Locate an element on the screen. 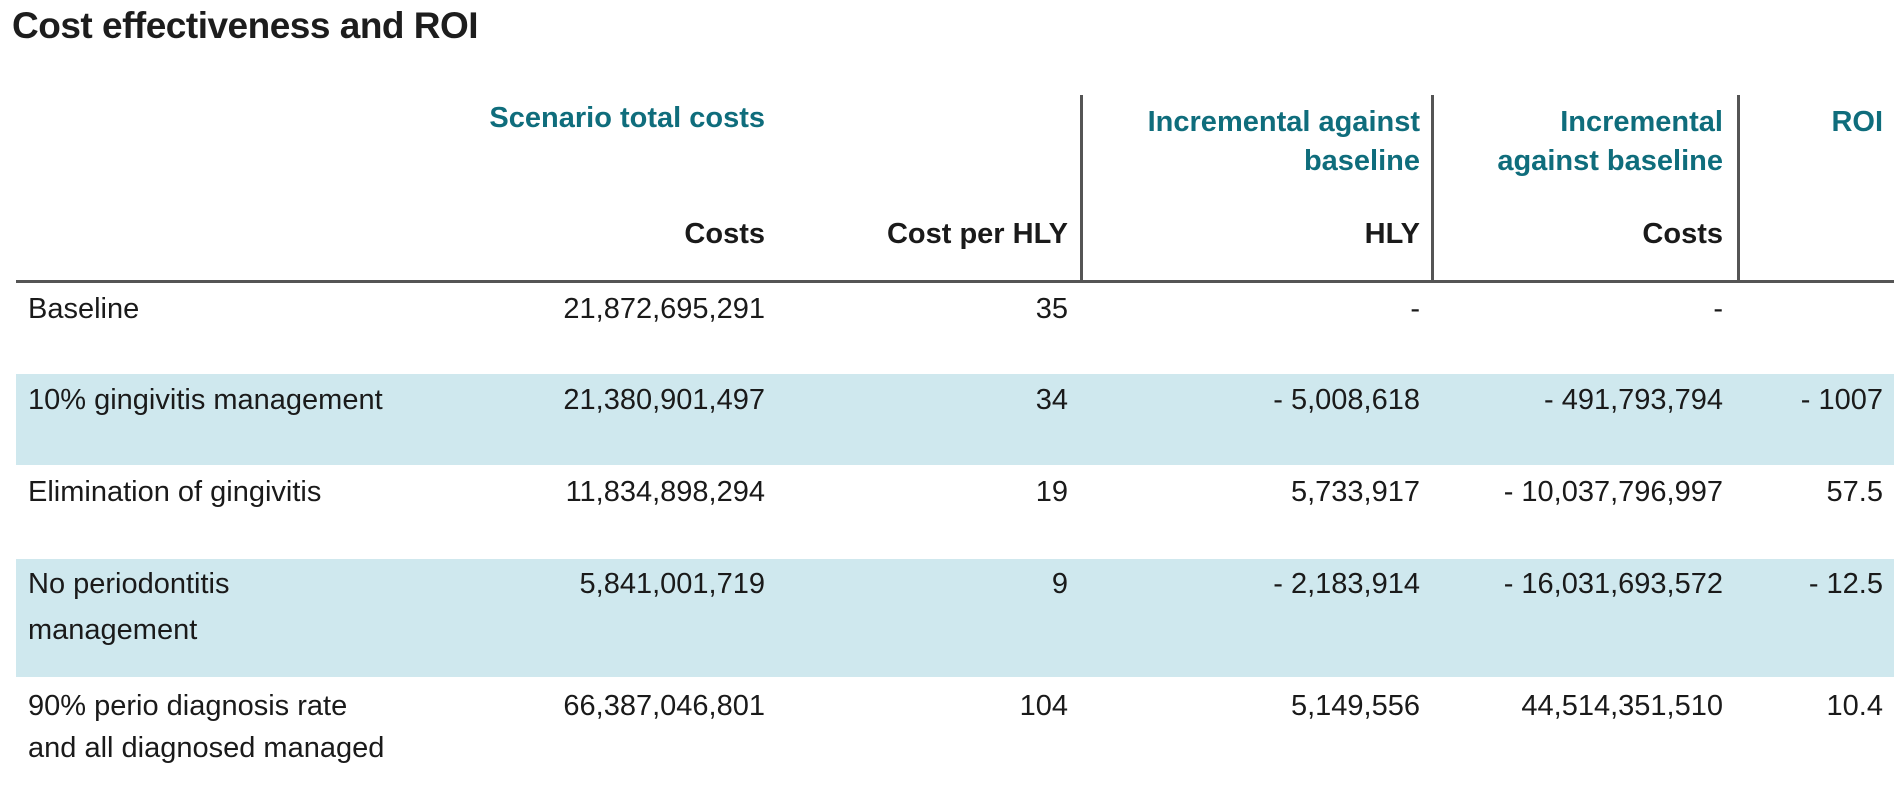 The width and height of the screenshot is (1900, 792). scenario-label: and all diagnosed managed is located at coordinates (206, 748).